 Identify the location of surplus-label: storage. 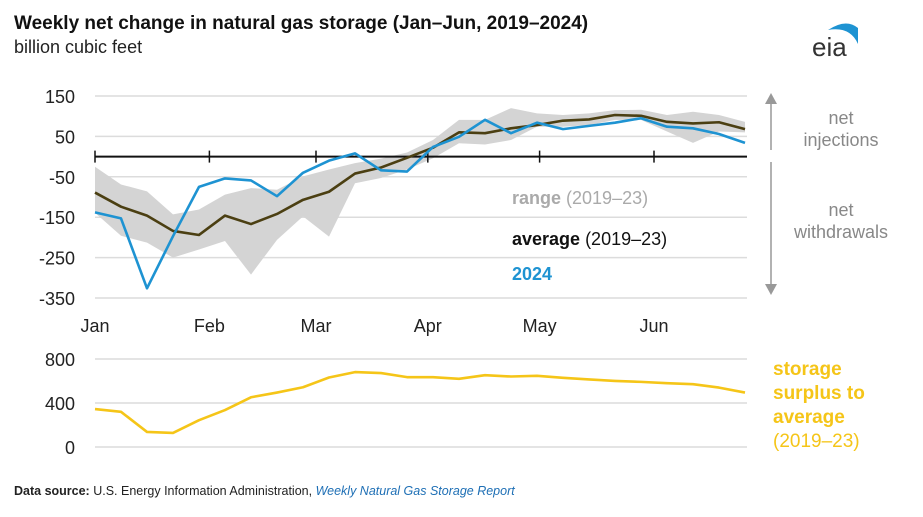
(807, 369).